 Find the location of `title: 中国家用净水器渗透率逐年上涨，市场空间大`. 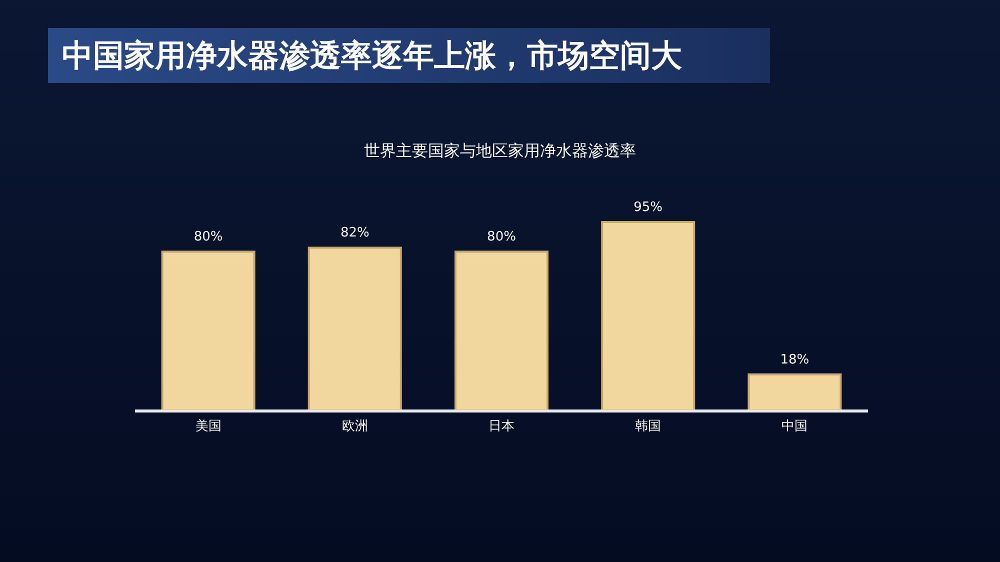

title: 中国家用净水器渗透率逐年上涨，市场空间大 is located at coordinates (372, 56).